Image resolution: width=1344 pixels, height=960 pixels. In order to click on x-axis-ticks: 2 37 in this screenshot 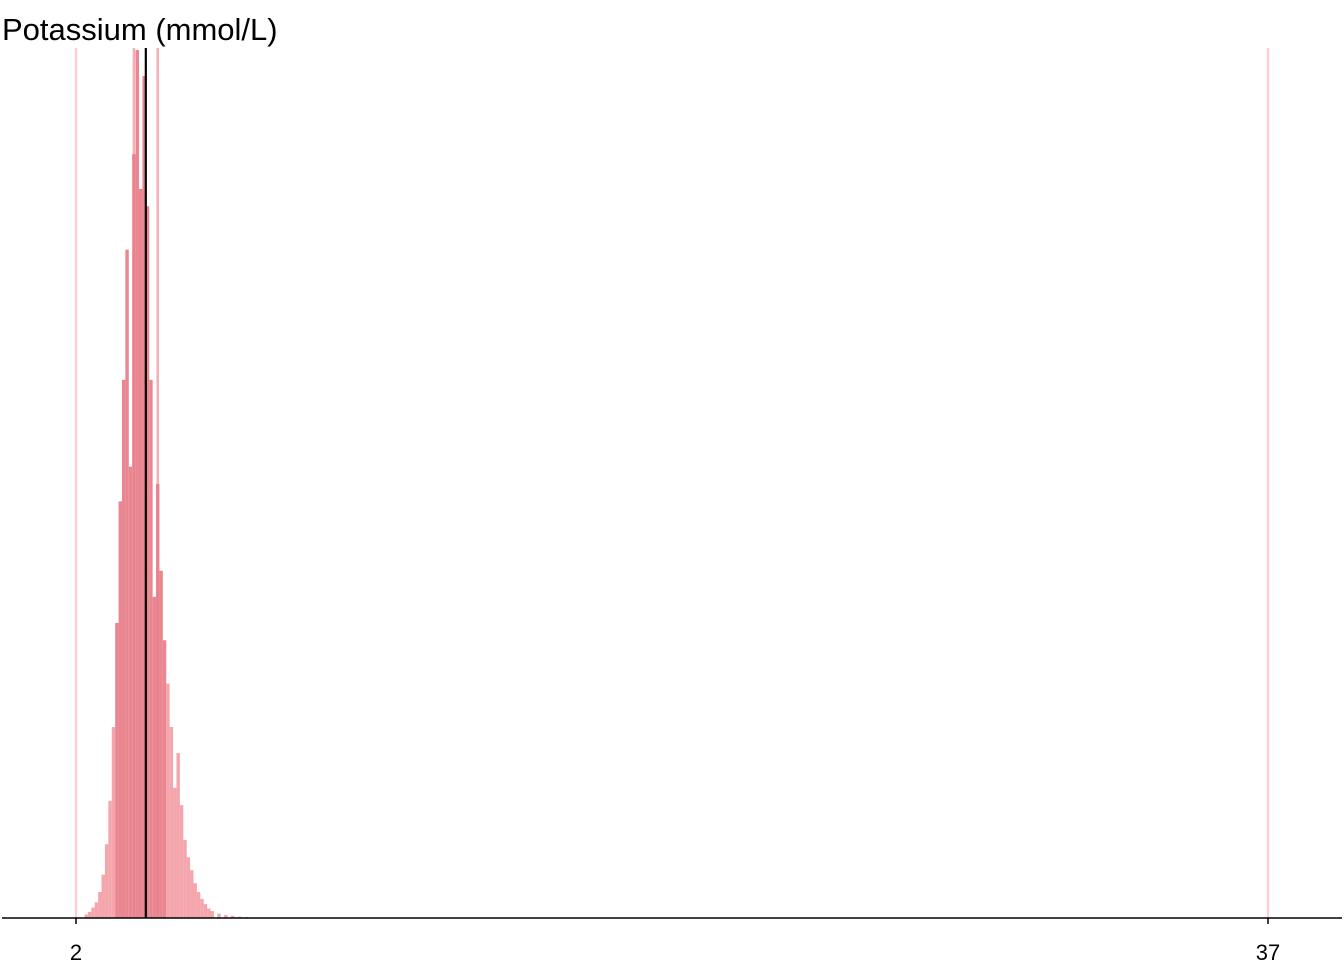, I will do `click(675, 939)`.